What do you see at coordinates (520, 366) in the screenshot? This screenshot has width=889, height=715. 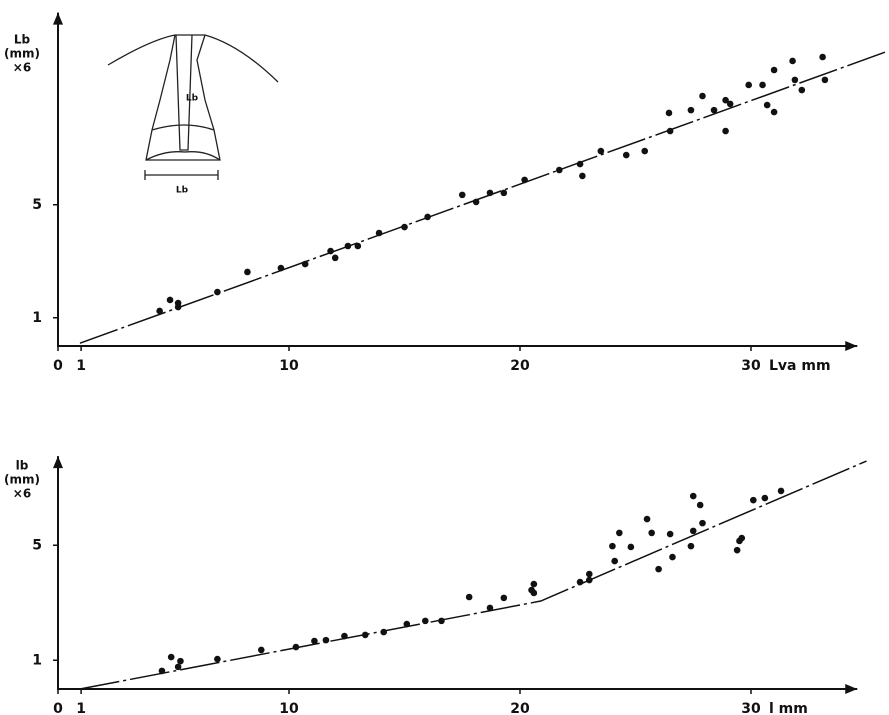 I see `x-tick-label: 20` at bounding box center [520, 366].